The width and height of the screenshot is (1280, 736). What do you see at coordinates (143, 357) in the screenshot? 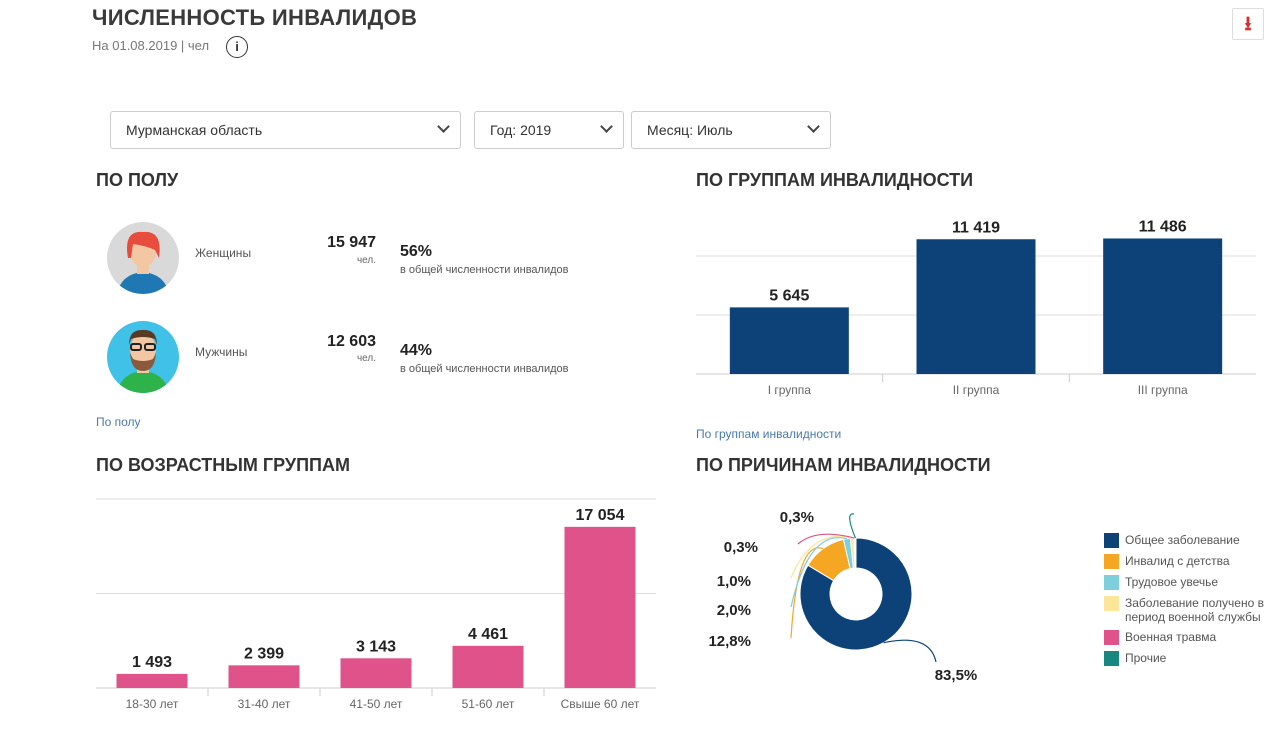
I see `male-avatar` at bounding box center [143, 357].